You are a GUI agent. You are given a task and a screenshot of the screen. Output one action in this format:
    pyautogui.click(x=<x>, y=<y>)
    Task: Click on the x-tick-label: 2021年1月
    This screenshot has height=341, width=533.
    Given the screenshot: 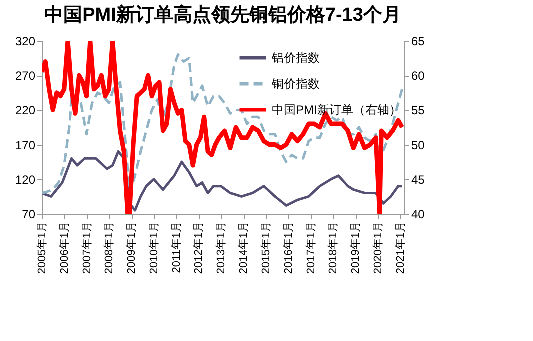 What is the action you would take?
    pyautogui.click(x=400, y=248)
    